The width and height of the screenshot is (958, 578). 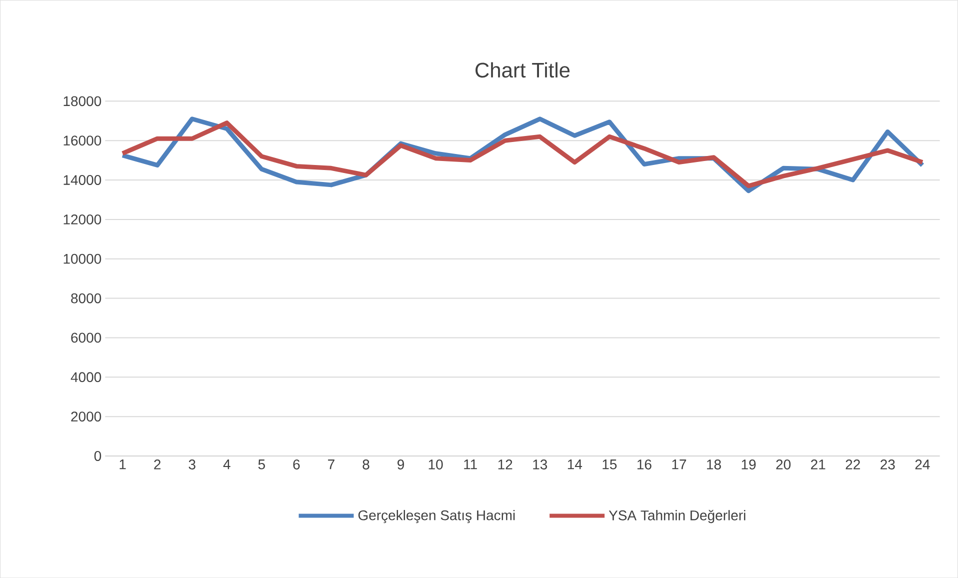 What do you see at coordinates (98, 455) in the screenshot?
I see `y-tick-label: 0` at bounding box center [98, 455].